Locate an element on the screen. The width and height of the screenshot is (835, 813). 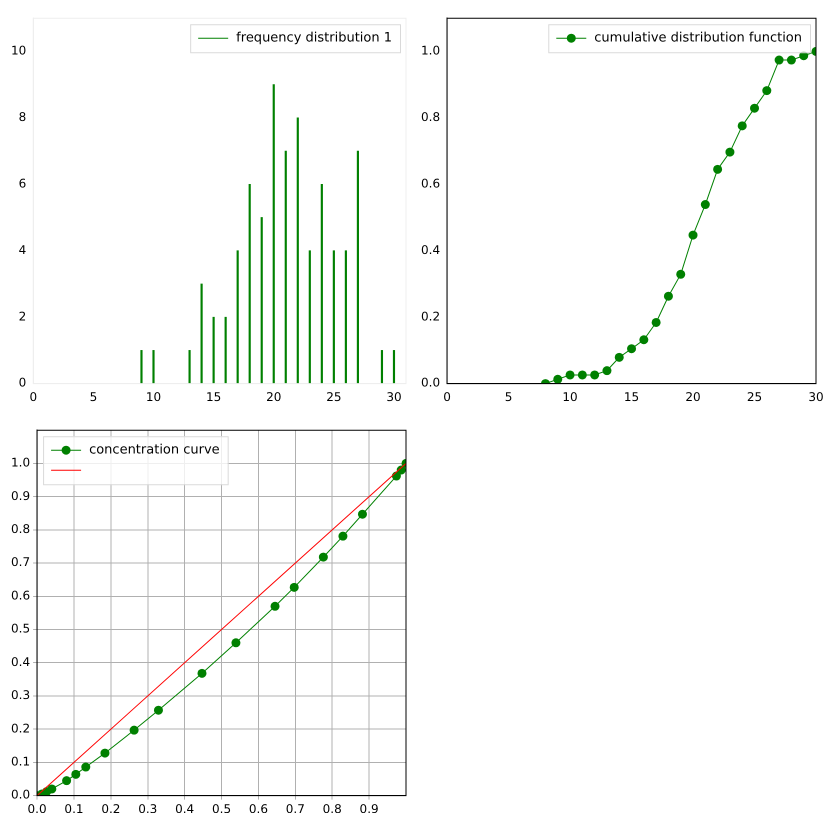
y-tick-label: 0.7 is located at coordinates (20, 562).